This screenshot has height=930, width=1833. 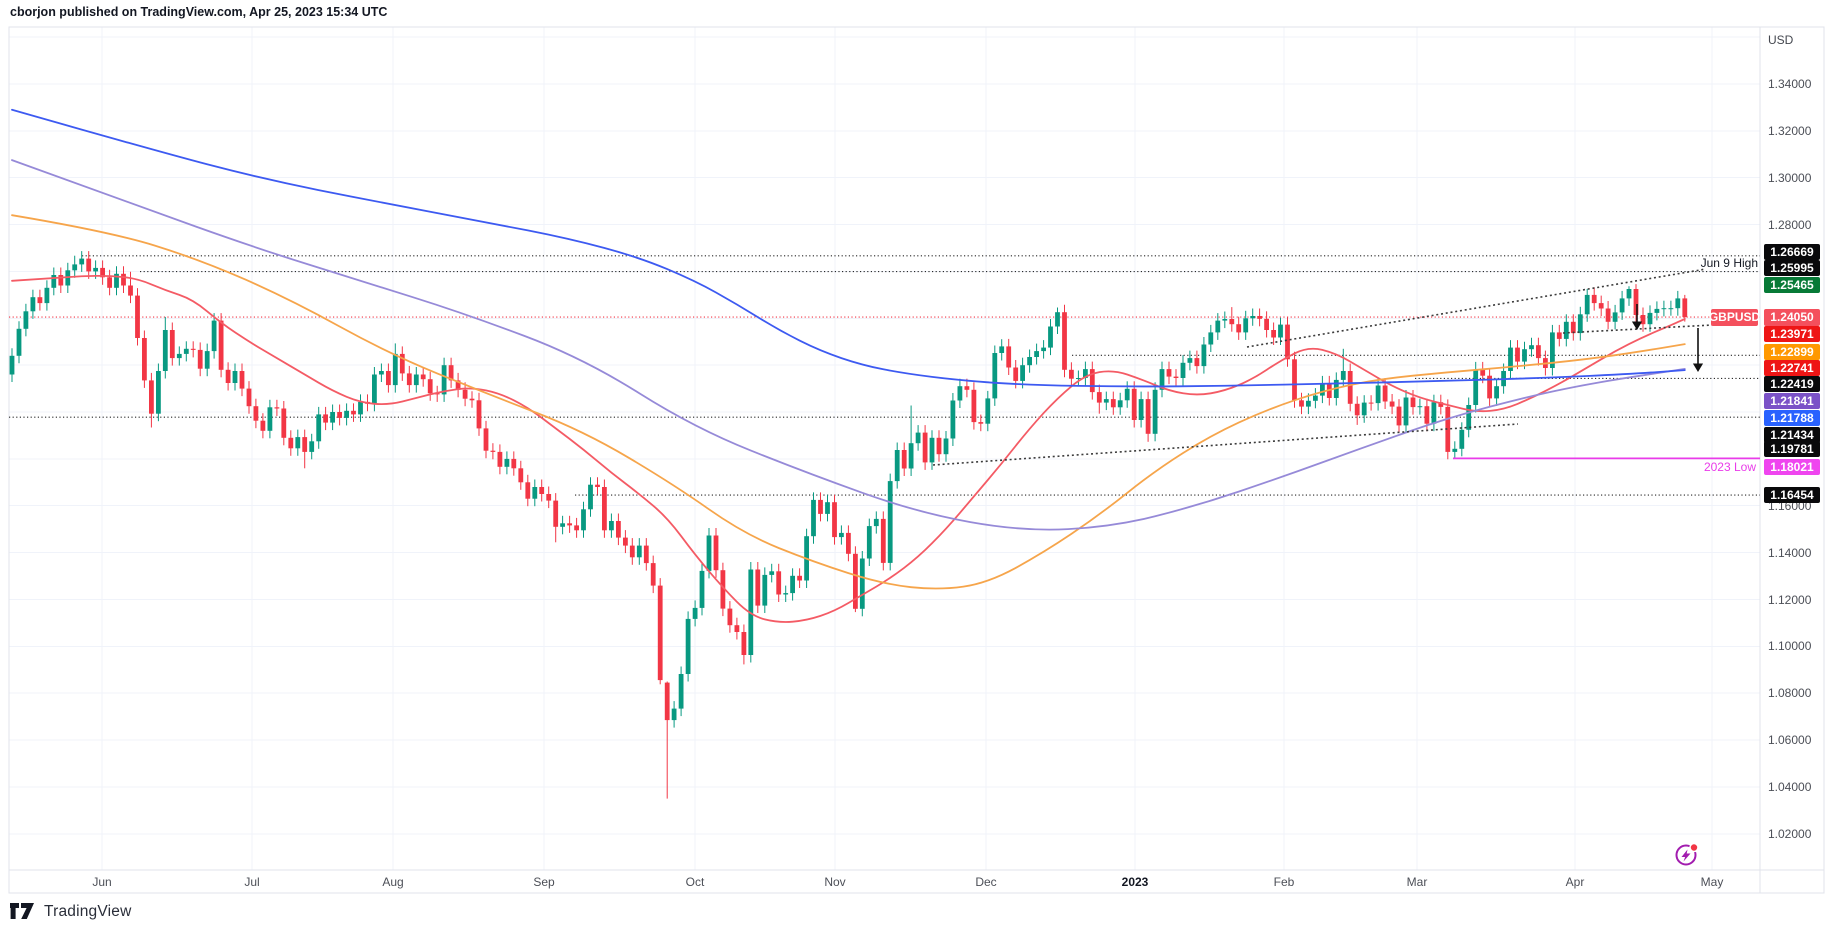 I want to click on price-badge: 1.16454, so click(x=1792, y=495).